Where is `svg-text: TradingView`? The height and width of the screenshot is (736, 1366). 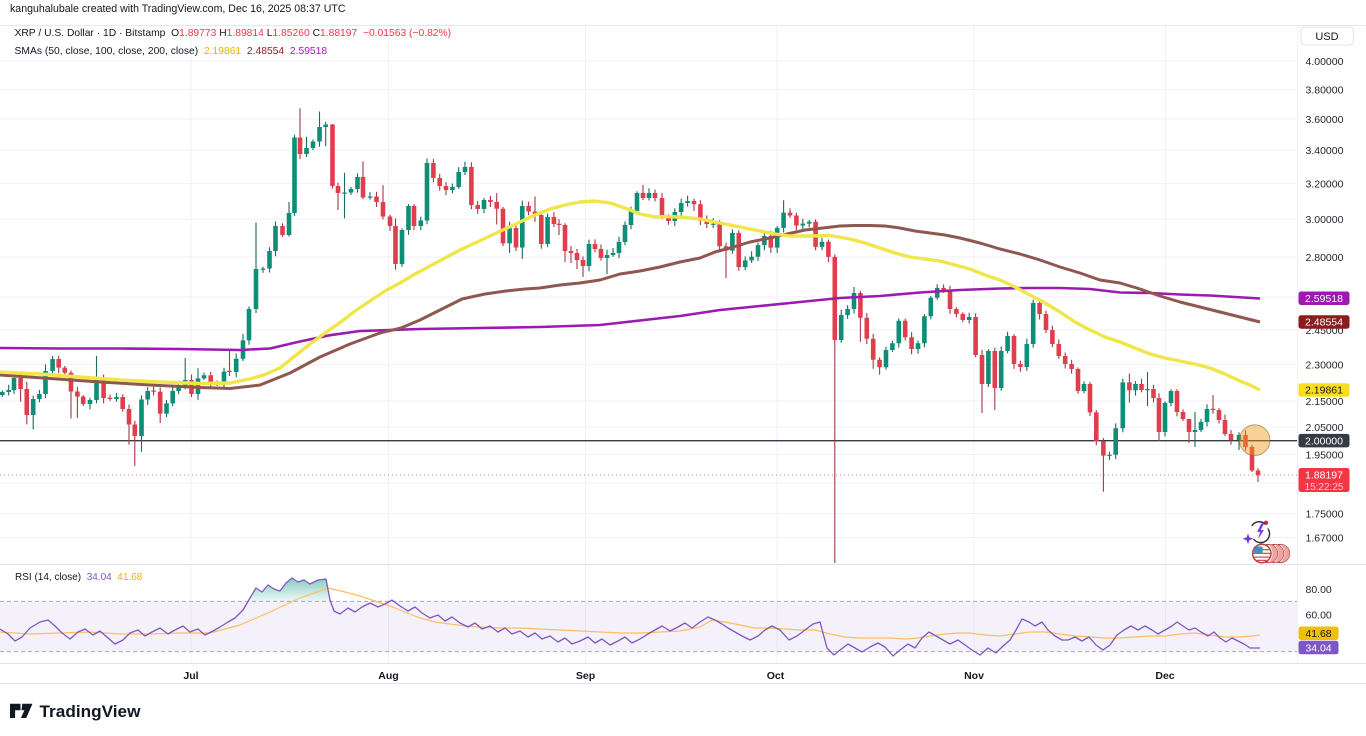
svg-text: TradingView is located at coordinates (90, 712).